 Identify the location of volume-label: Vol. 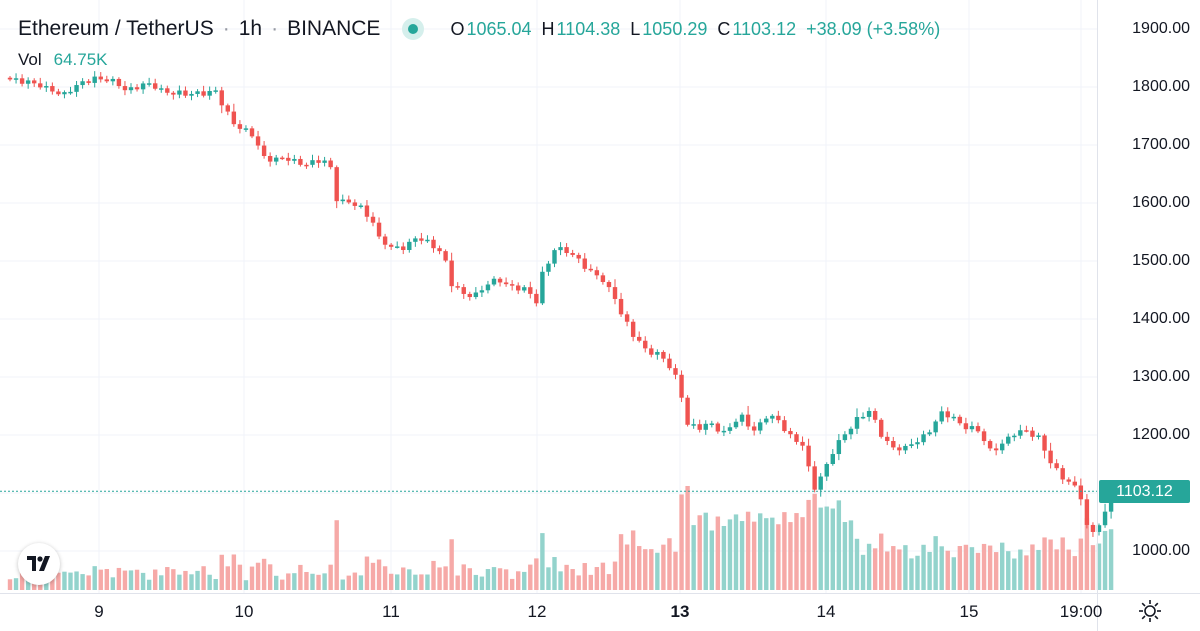
(30, 59).